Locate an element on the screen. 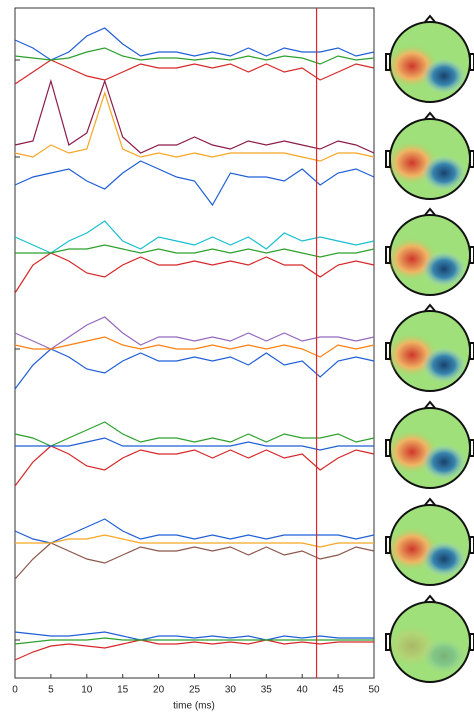 This screenshot has width=474, height=725. x-tick-label: 0 is located at coordinates (15, 690).